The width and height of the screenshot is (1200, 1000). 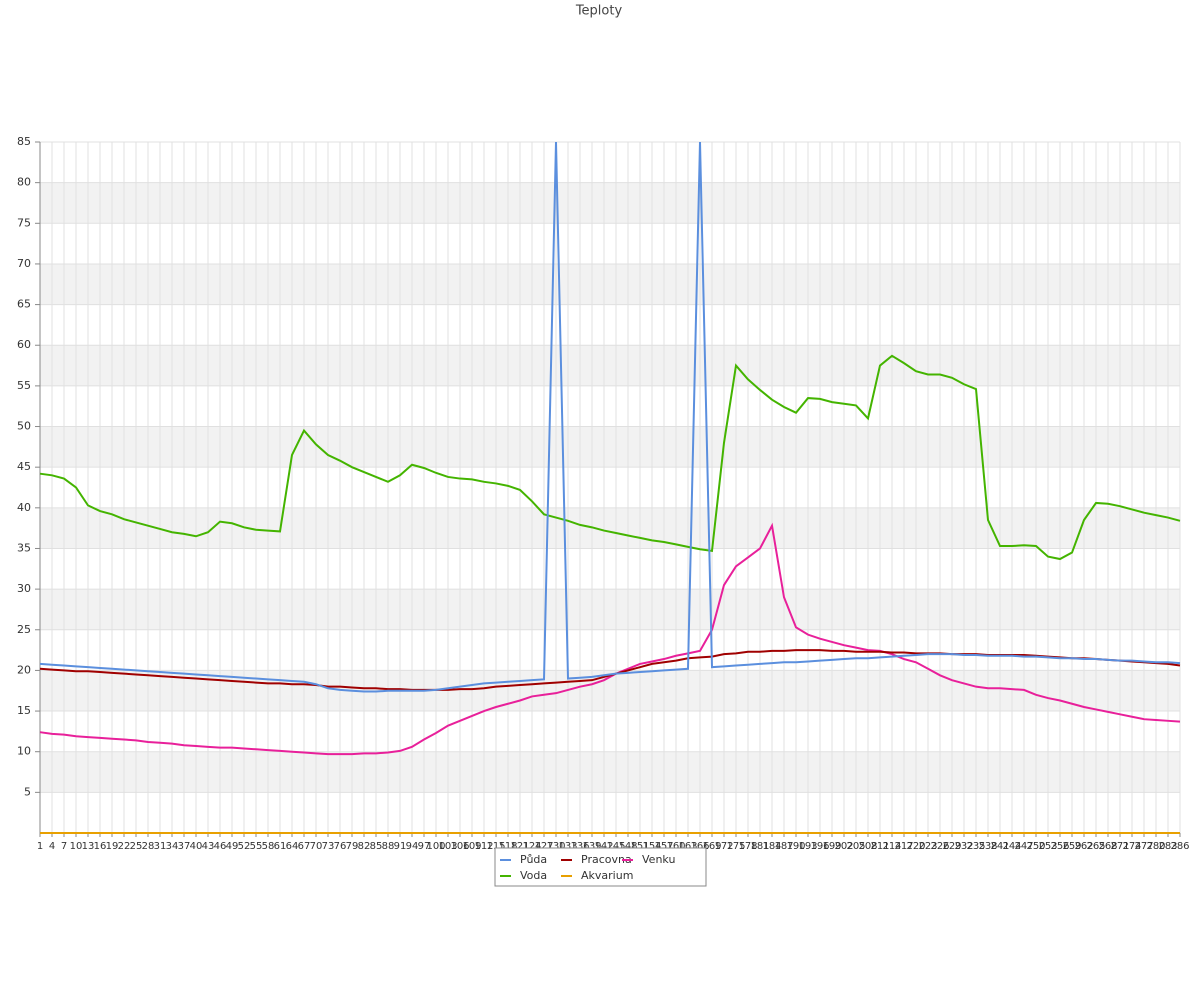 I want to click on y-tick-label: 65, so click(x=24, y=304).